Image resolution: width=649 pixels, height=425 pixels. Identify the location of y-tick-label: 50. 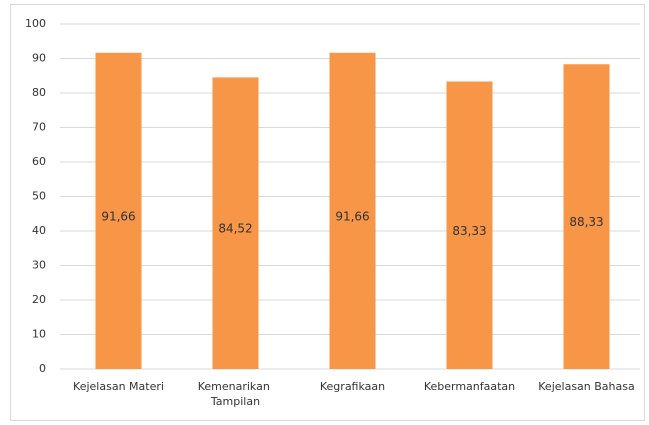
(39, 196).